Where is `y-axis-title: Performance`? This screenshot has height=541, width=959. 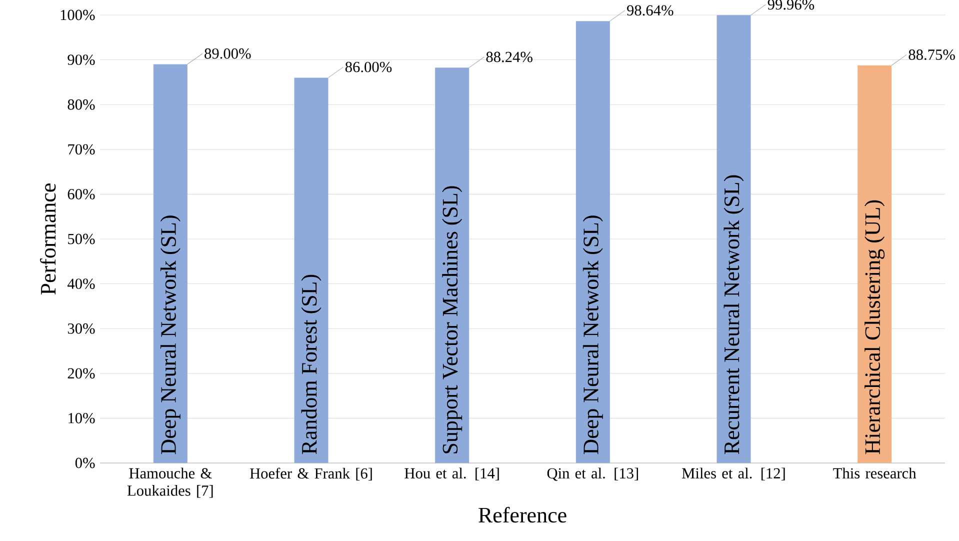 y-axis-title: Performance is located at coordinates (48, 239).